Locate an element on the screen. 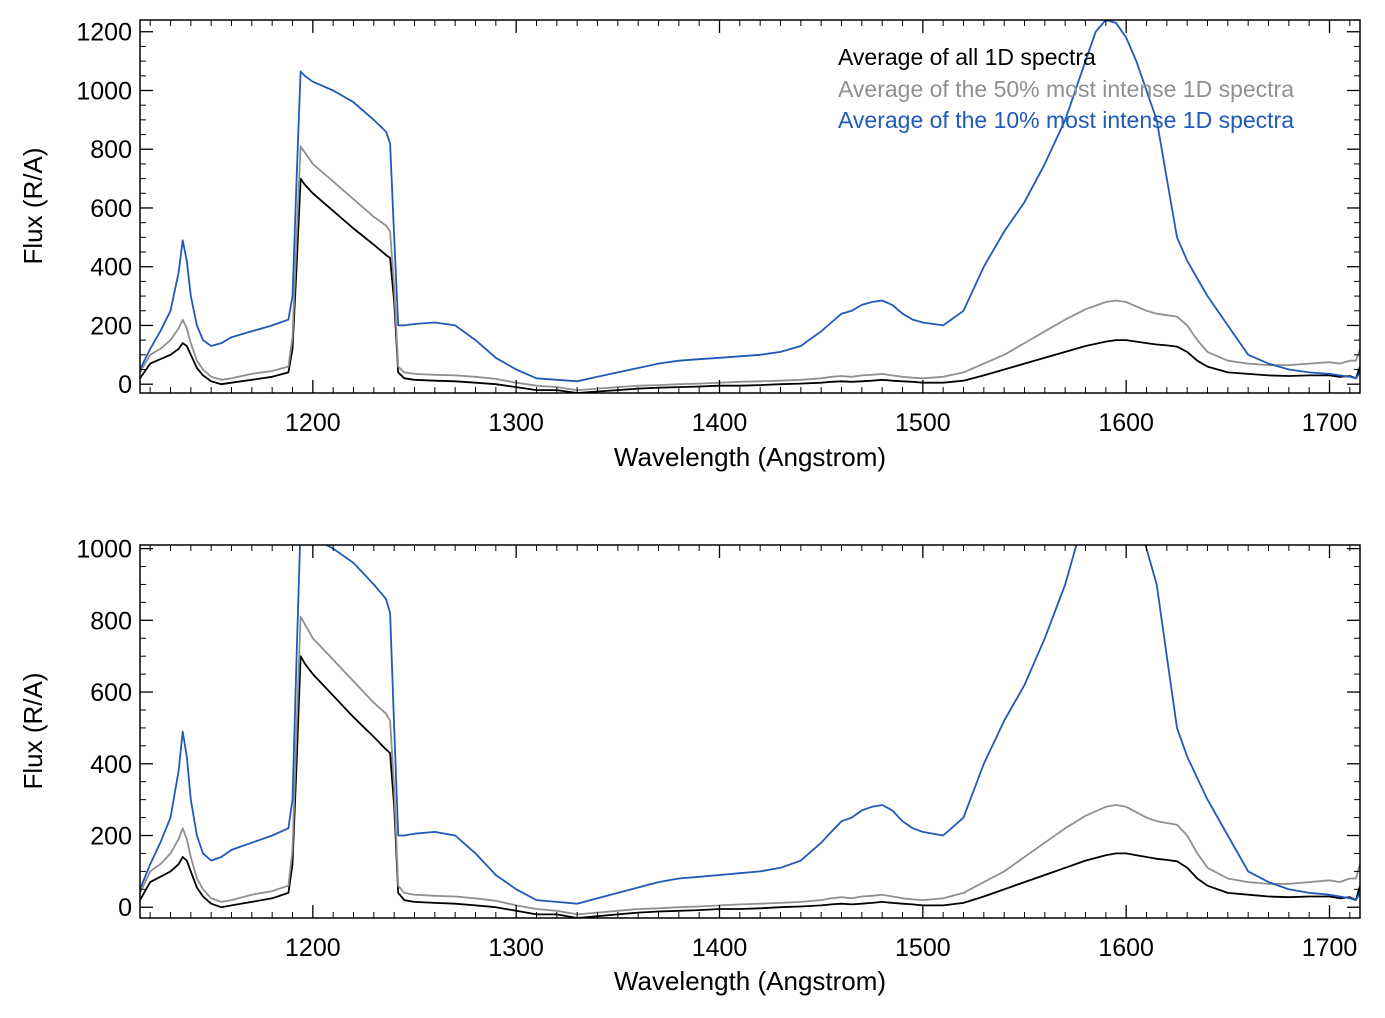 This screenshot has width=1385, height=1018. top-y-tick-label: 0 is located at coordinates (125, 385).